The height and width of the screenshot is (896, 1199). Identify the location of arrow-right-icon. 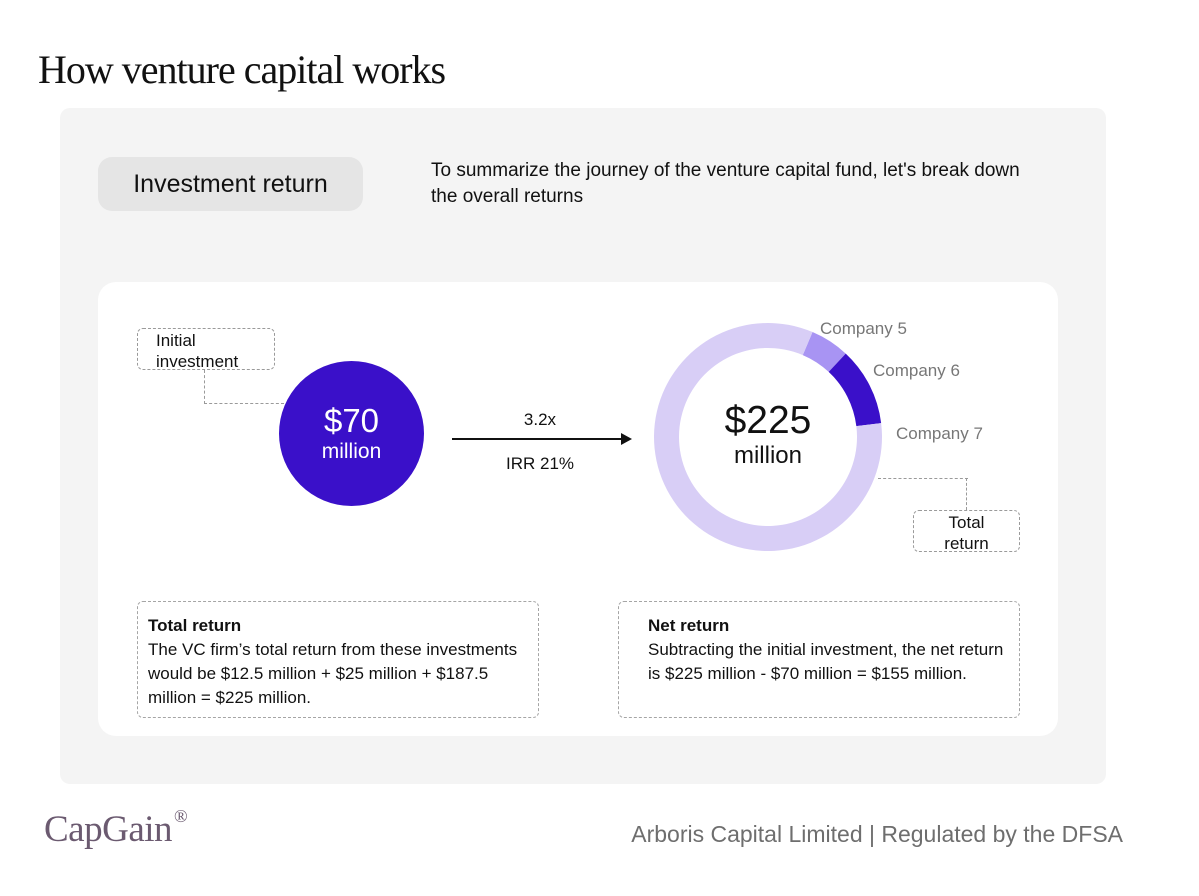
(626, 439).